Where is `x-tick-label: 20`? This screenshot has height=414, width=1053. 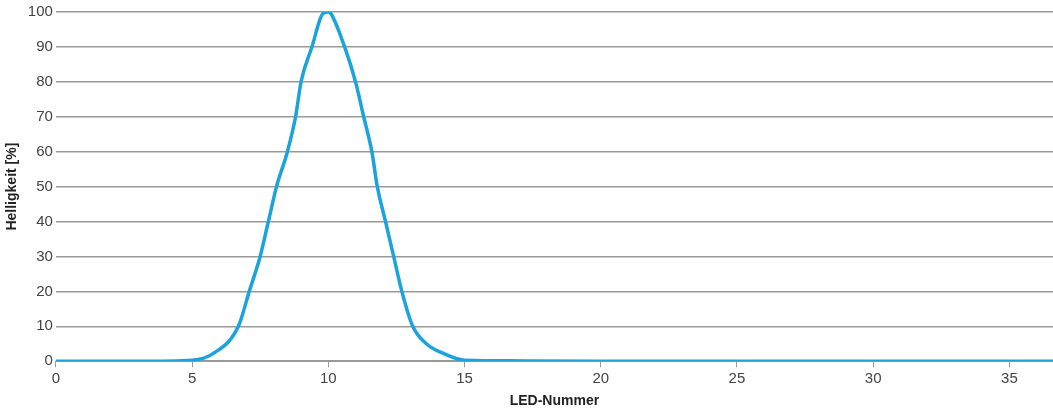
x-tick-label: 20 is located at coordinates (601, 378).